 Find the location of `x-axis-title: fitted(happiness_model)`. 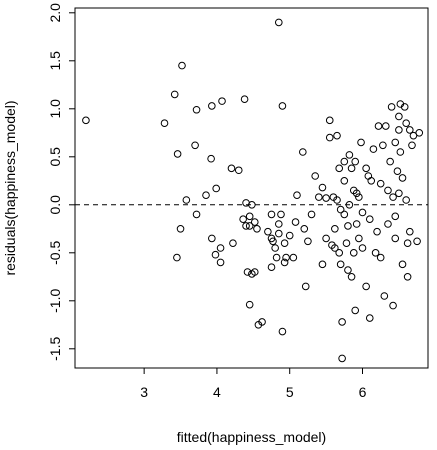

x-axis-title: fitted(happiness_model) is located at coordinates (251, 437).